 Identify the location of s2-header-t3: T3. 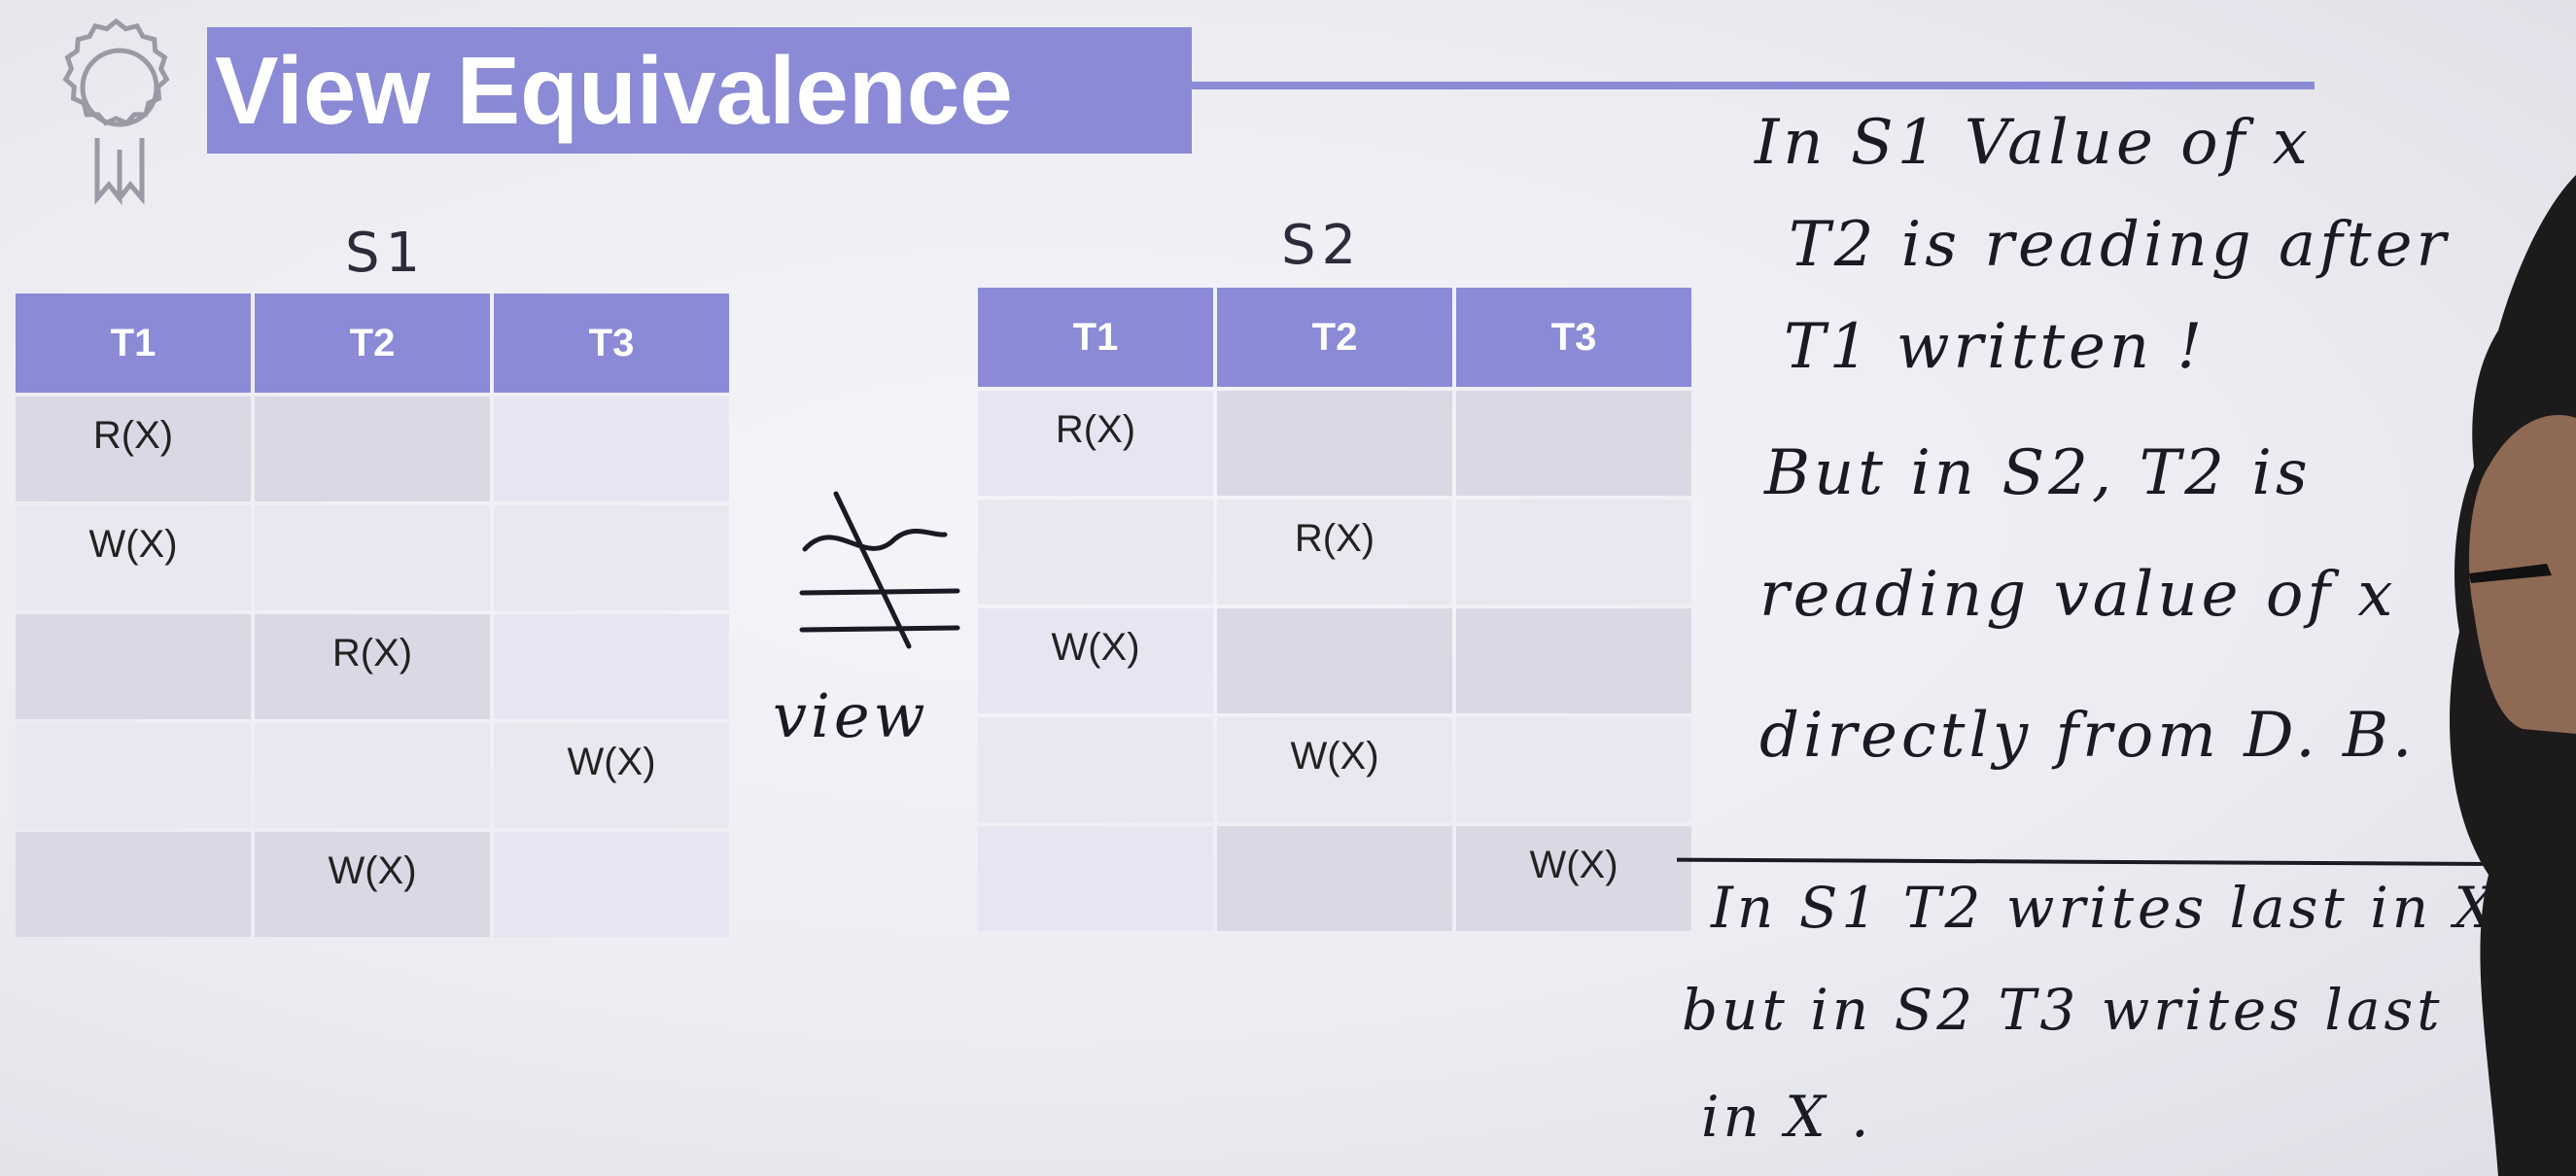
(1573, 337).